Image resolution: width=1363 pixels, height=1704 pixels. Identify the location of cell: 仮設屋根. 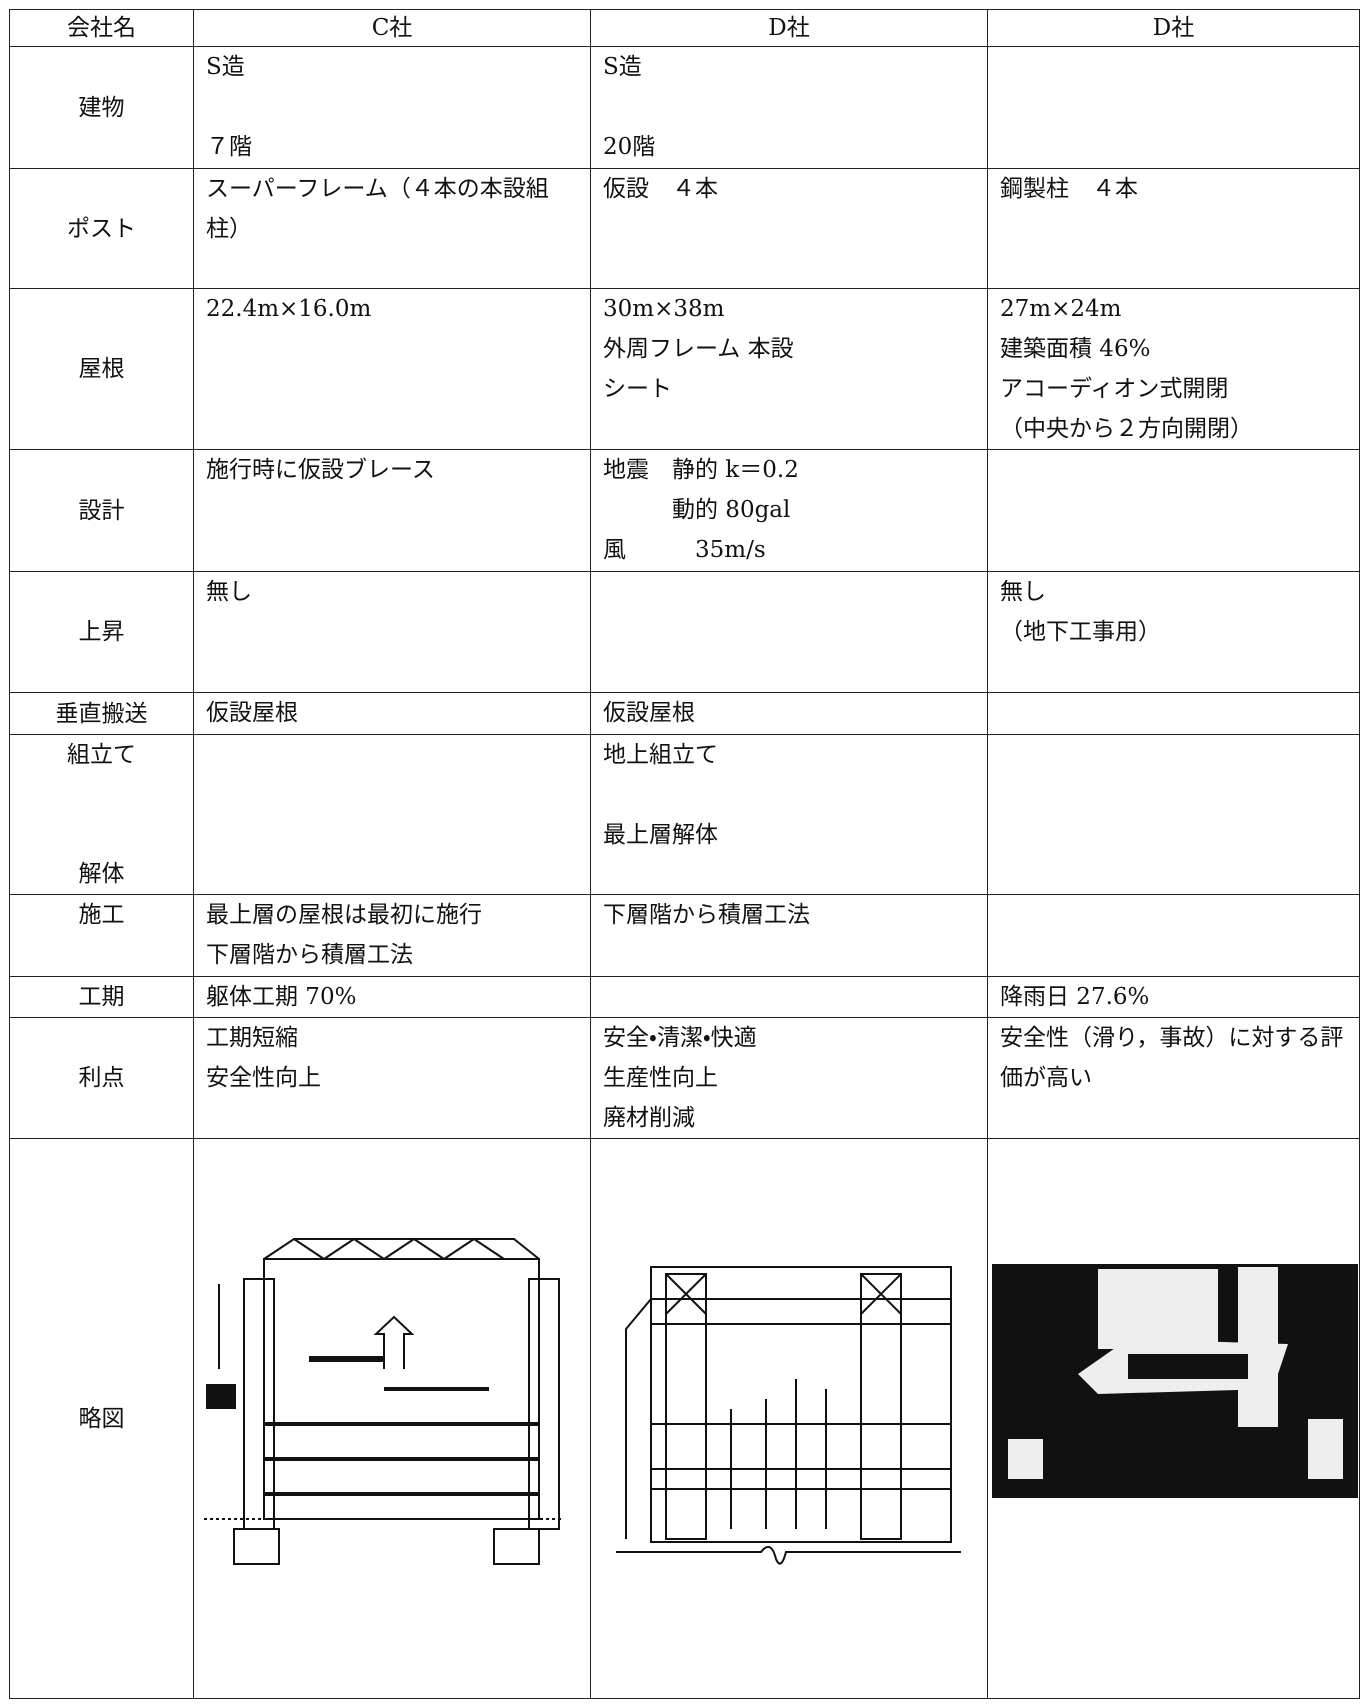
(392, 713).